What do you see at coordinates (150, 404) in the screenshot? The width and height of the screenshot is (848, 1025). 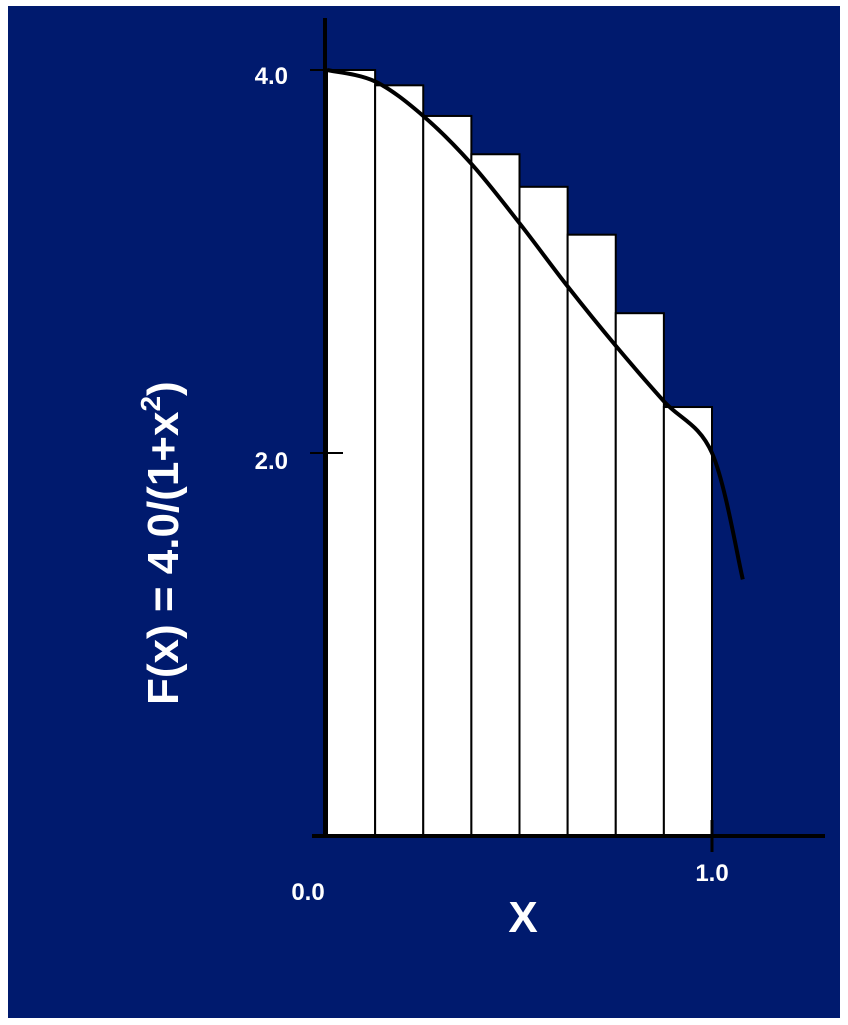 I see `y-axis-label-superscript: 2` at bounding box center [150, 404].